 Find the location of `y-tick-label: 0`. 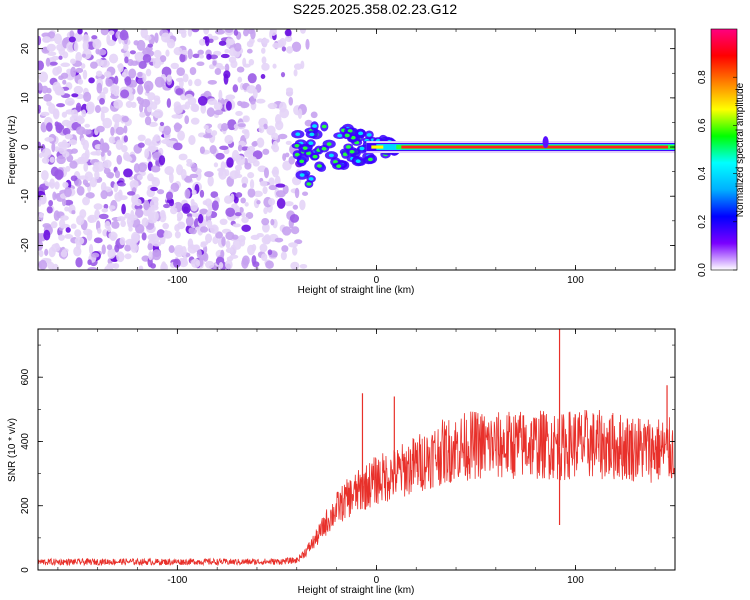

y-tick-label: 0 is located at coordinates (25, 147).